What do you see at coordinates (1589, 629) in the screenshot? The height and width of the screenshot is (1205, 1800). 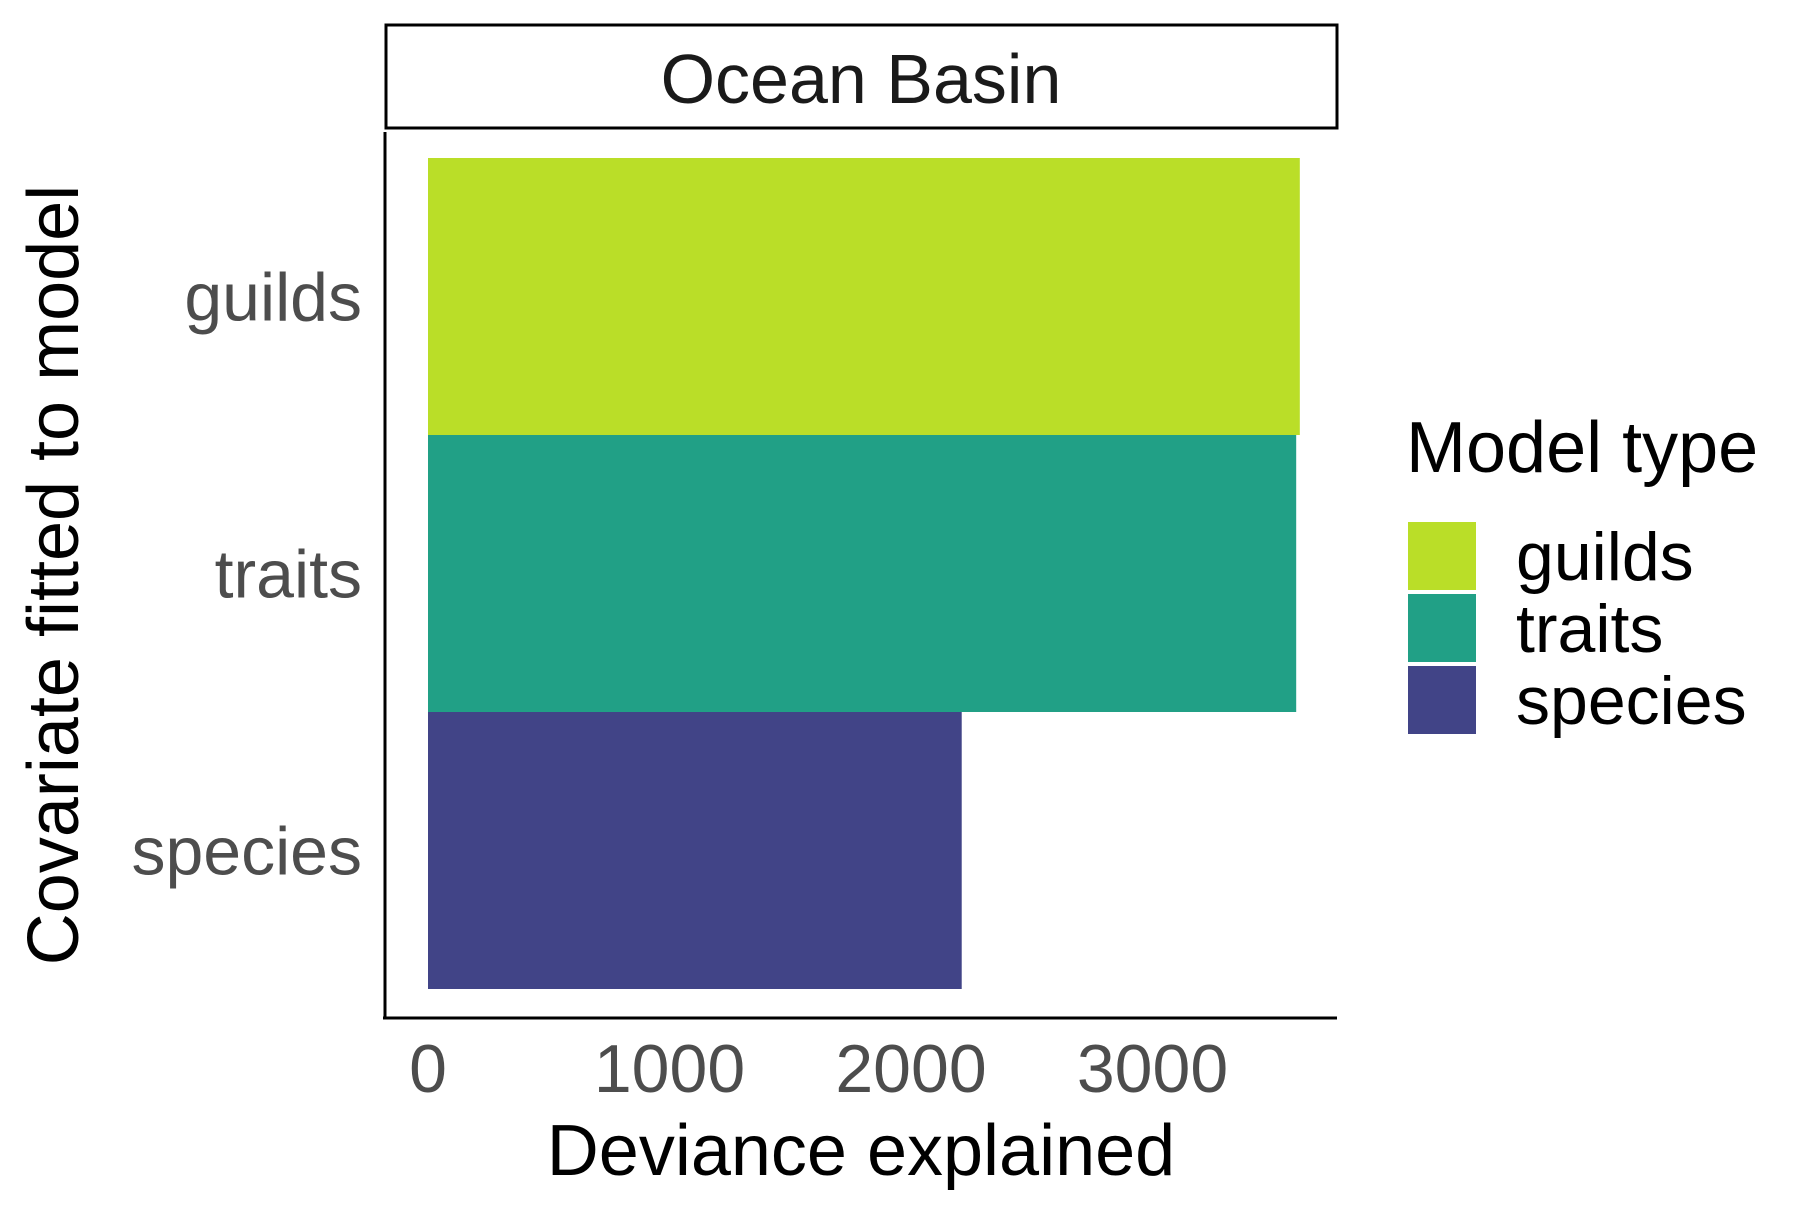 I see `legend-label-traits: traits` at bounding box center [1589, 629].